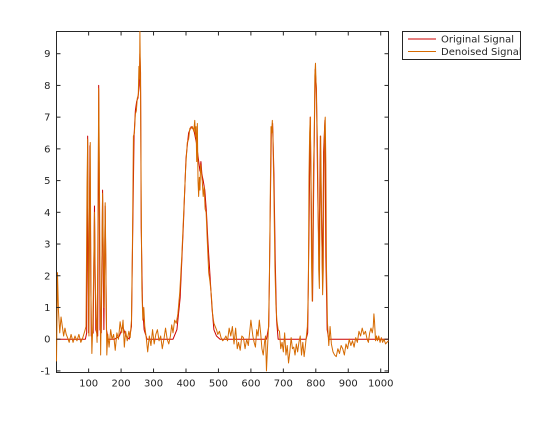 The image size is (560, 424). I want to click on y-tick-label: -1, so click(46, 371).